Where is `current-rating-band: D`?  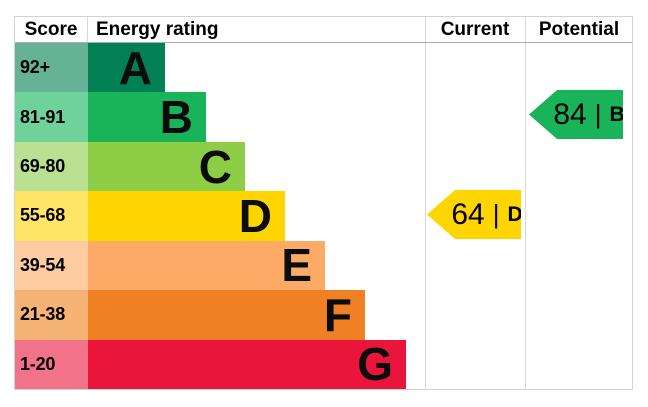 current-rating-band: D is located at coordinates (515, 214).